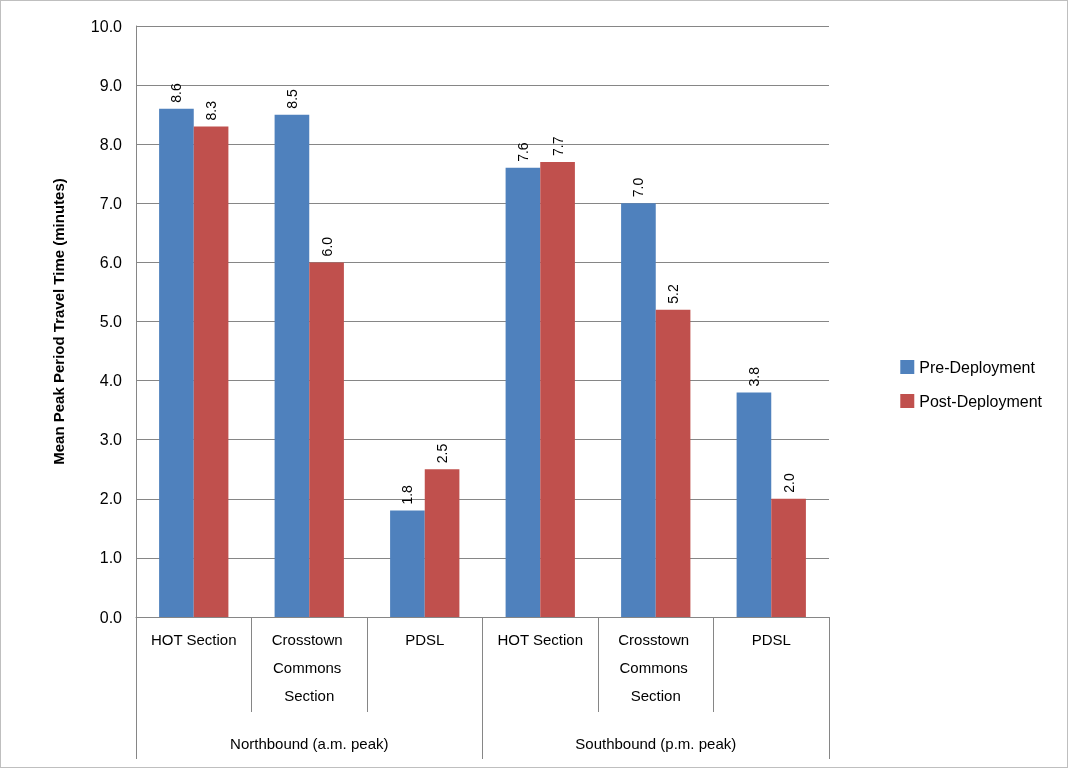 This screenshot has height=768, width=1068. I want to click on data-label: 2.0, so click(788, 483).